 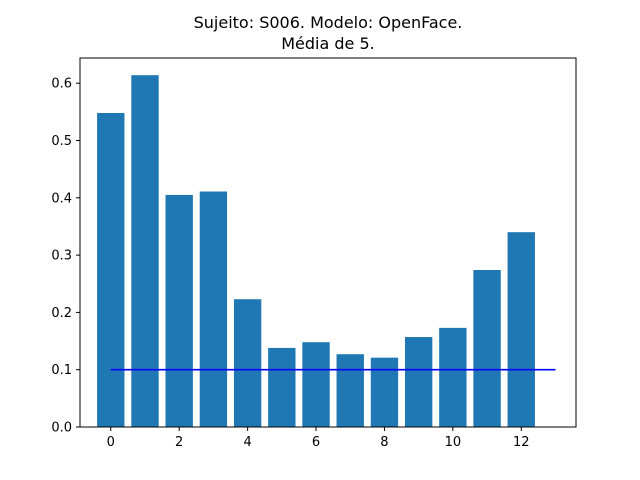 What do you see at coordinates (61, 313) in the screenshot?
I see `y-tick-label: 0.2` at bounding box center [61, 313].